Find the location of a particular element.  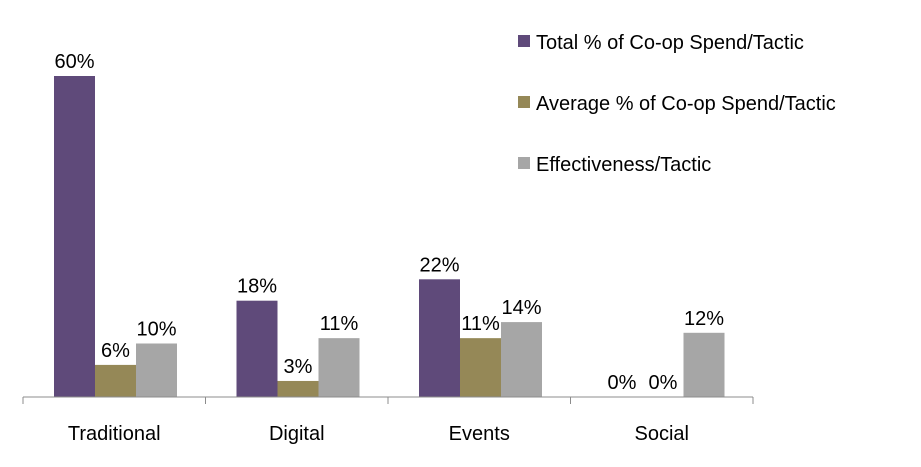

data-label: 60% is located at coordinates (74, 62).